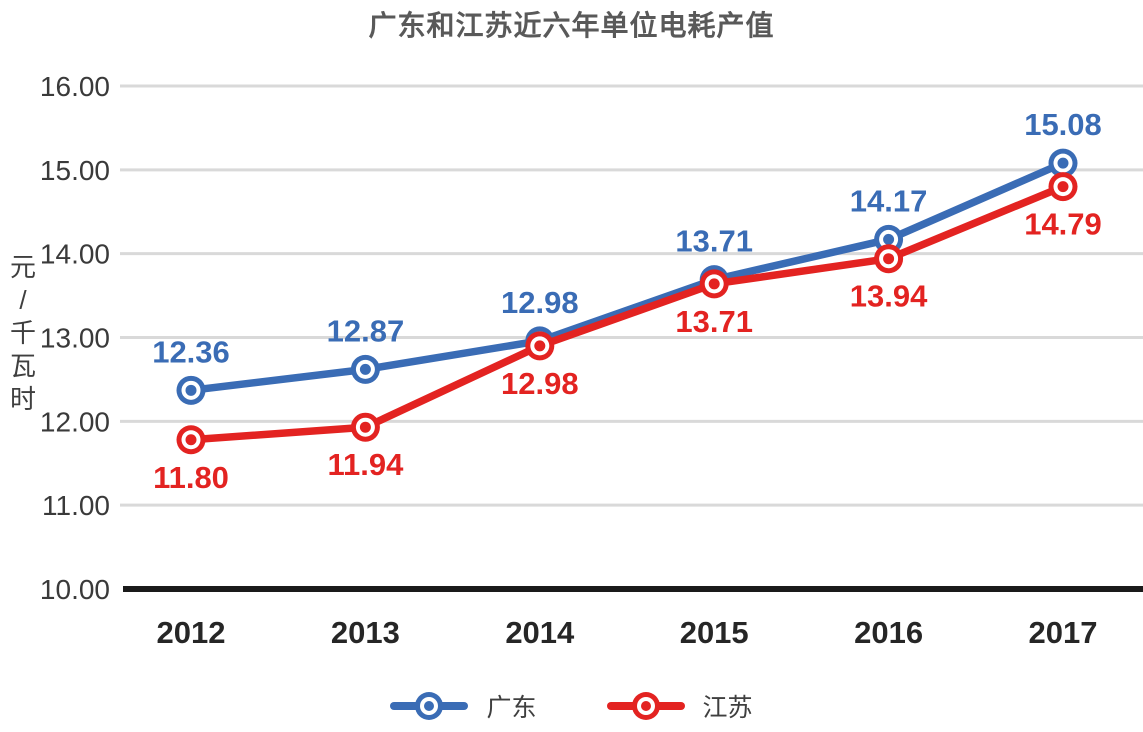  Describe the element at coordinates (714, 632) in the screenshot. I see `x-tick-label-2015: 2015` at that location.